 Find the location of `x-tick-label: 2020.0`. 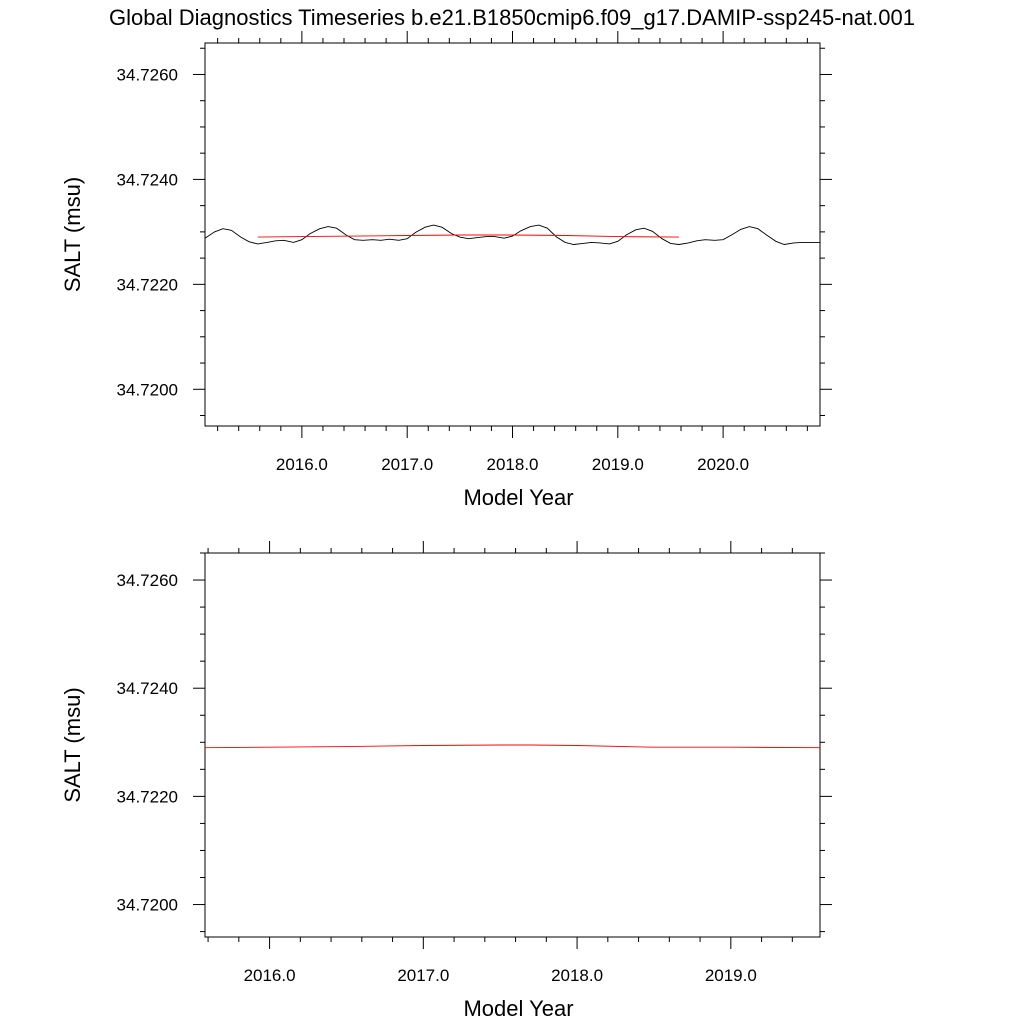

x-tick-label: 2020.0 is located at coordinates (723, 464).